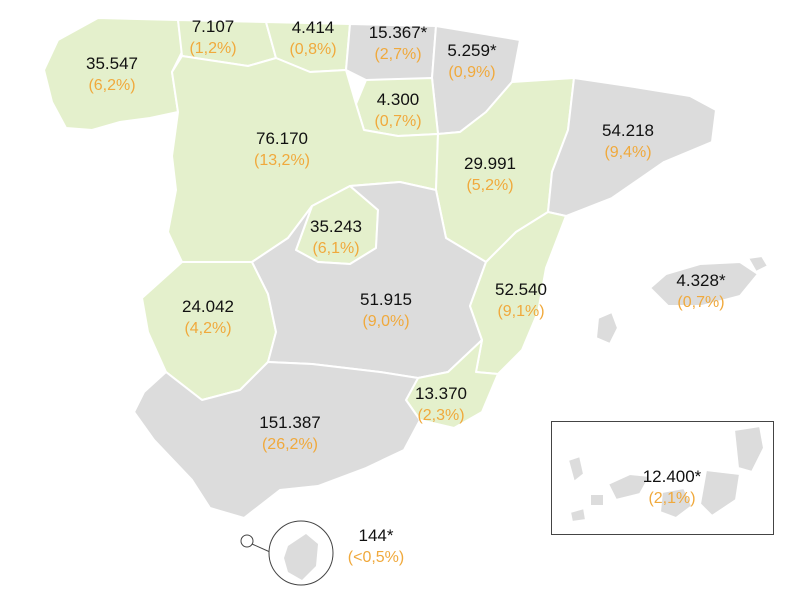  Describe the element at coordinates (282, 150) in the screenshot. I see `label-castilla-leon: 76.170 (13,2%)` at that location.